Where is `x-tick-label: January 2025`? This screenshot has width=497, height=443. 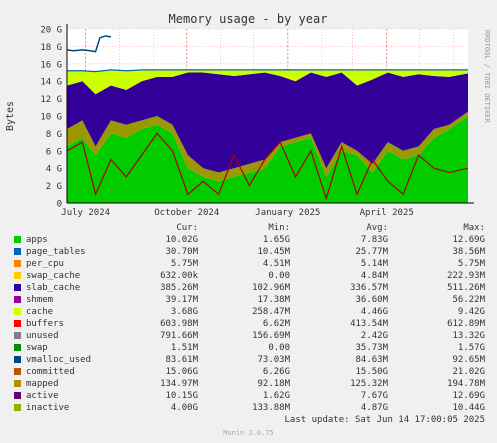 x-tick-label: January 2025 is located at coordinates (287, 213).